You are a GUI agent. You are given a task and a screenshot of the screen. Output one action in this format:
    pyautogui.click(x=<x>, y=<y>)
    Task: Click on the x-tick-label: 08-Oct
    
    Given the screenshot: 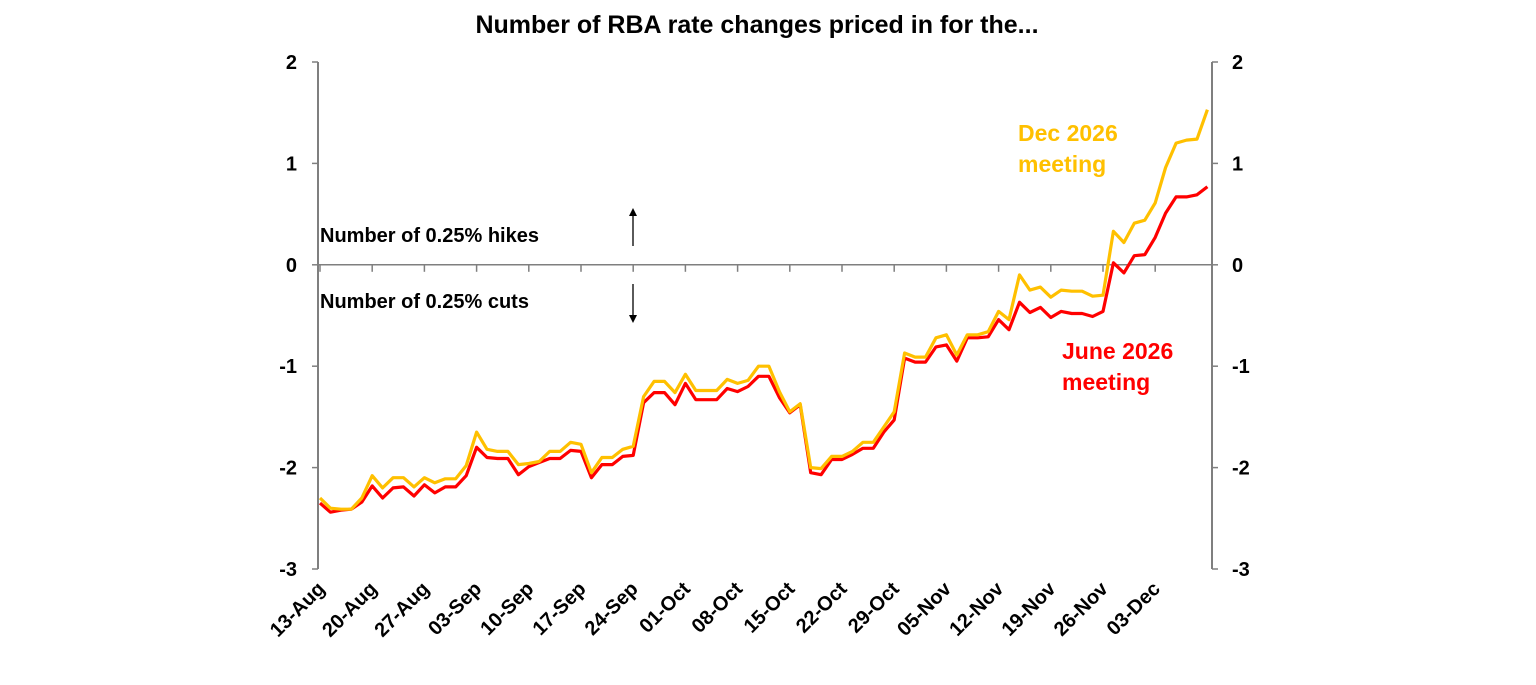 What is the action you would take?
    pyautogui.click(x=718, y=608)
    